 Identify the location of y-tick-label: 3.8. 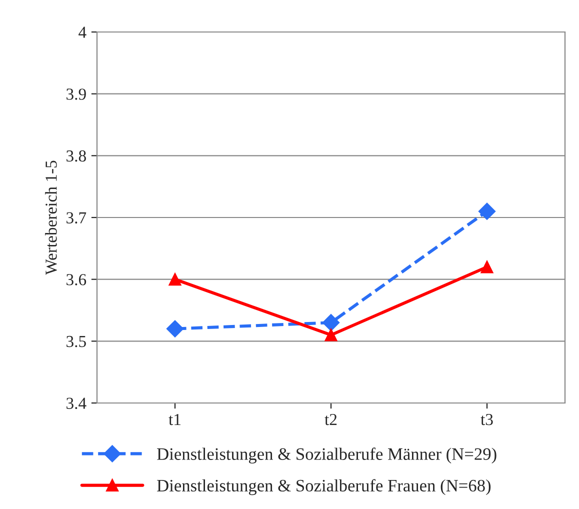
(76, 156).